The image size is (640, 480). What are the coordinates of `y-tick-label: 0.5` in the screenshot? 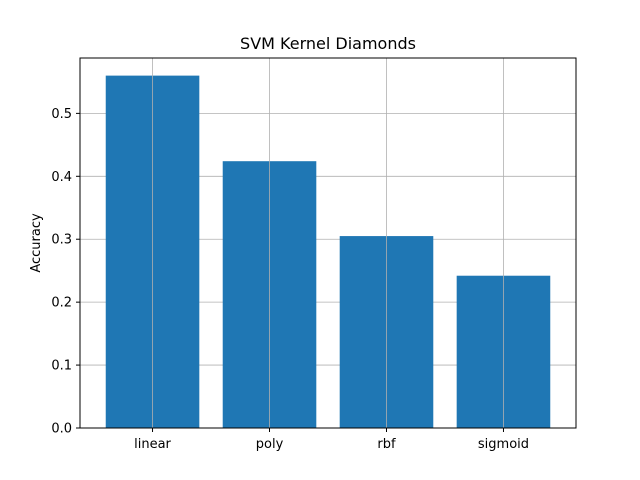 It's located at (61, 114).